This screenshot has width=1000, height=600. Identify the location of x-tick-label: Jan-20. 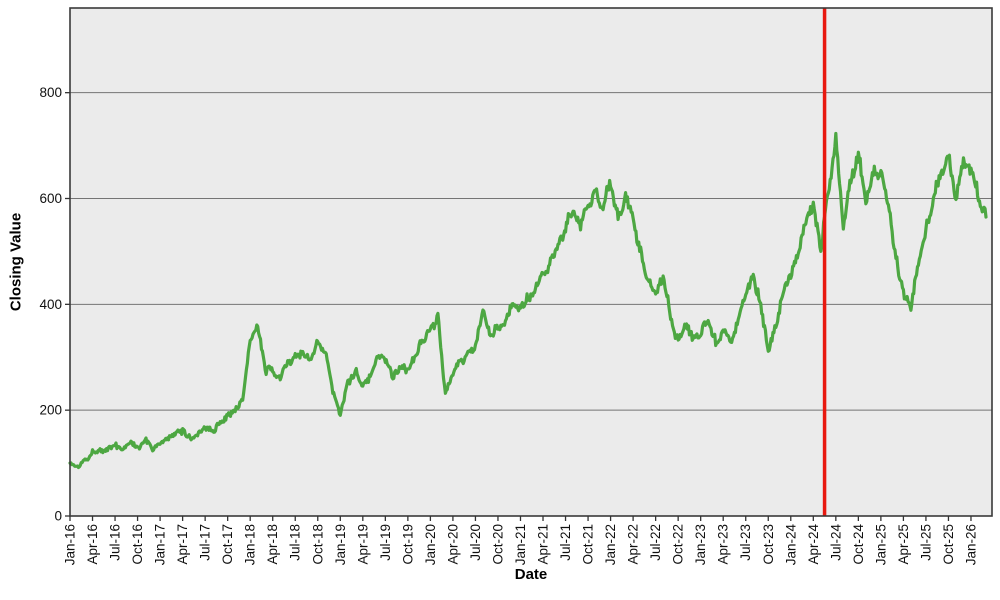
(430, 544).